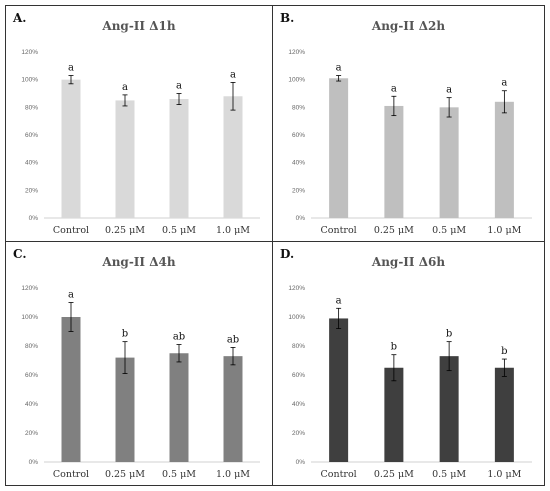 The width and height of the screenshot is (550, 491). What do you see at coordinates (139, 26) in the screenshot?
I see `chart-title: Ang-II Δ1h` at bounding box center [139, 26].